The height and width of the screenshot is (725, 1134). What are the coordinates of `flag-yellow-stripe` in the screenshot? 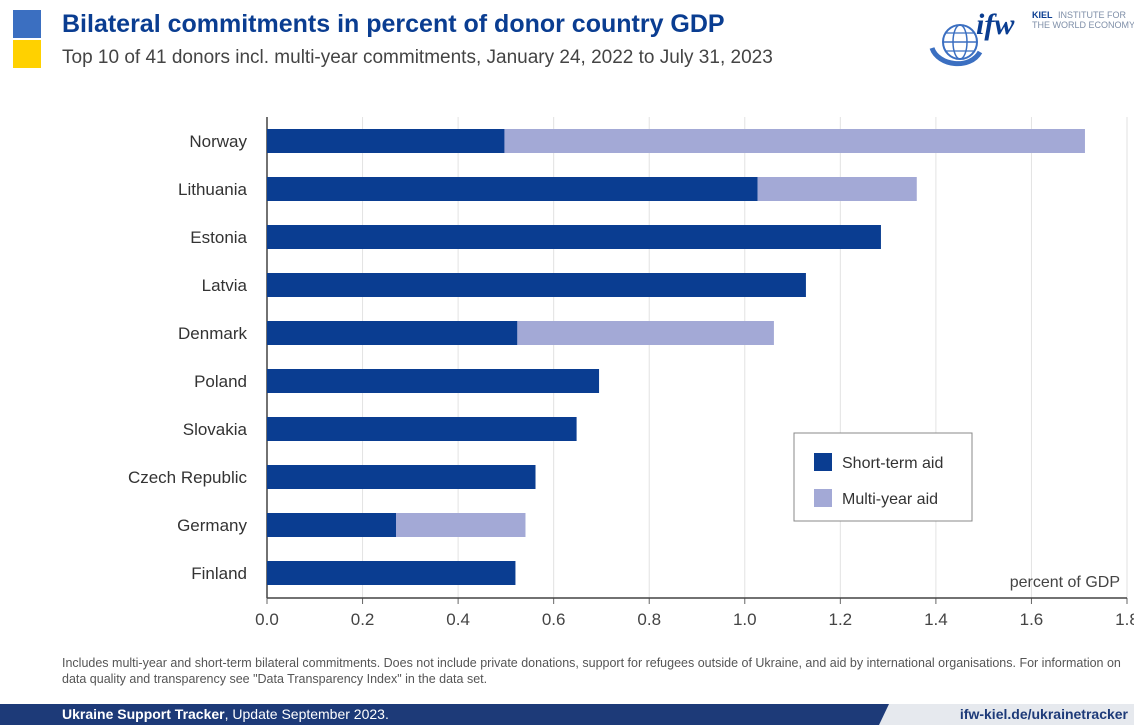 It's located at (27, 54).